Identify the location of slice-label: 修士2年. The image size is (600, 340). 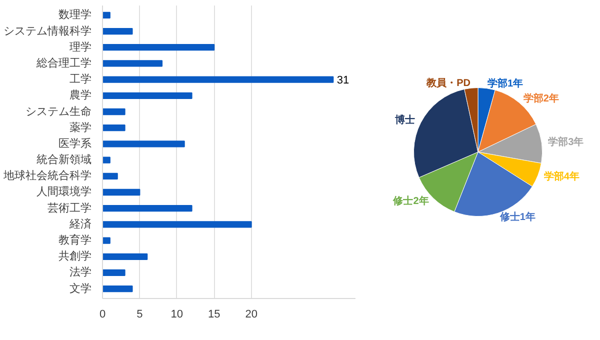
(410, 200).